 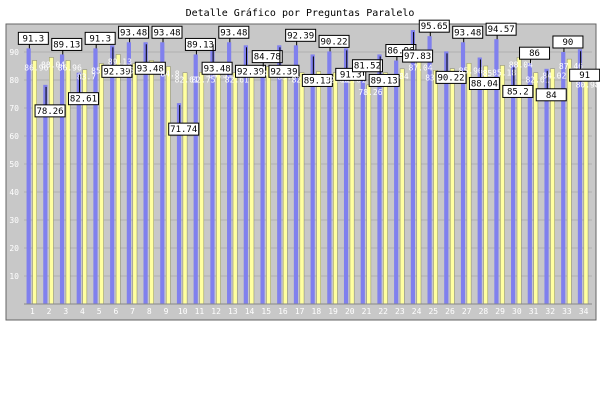 I want to click on value-label-series-2: 84.02, so click(x=554, y=76).